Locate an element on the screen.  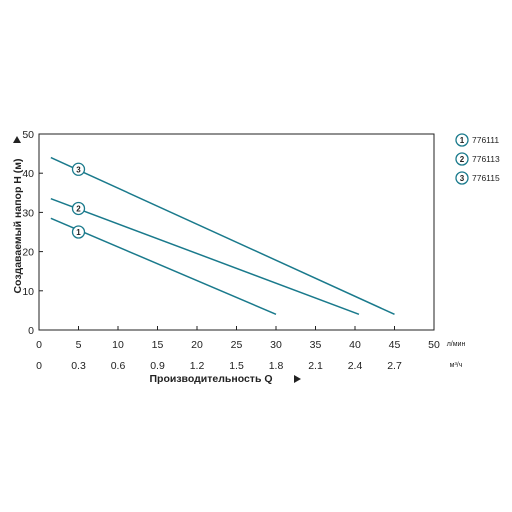
y-tick-label: 30 is located at coordinates (28, 213).